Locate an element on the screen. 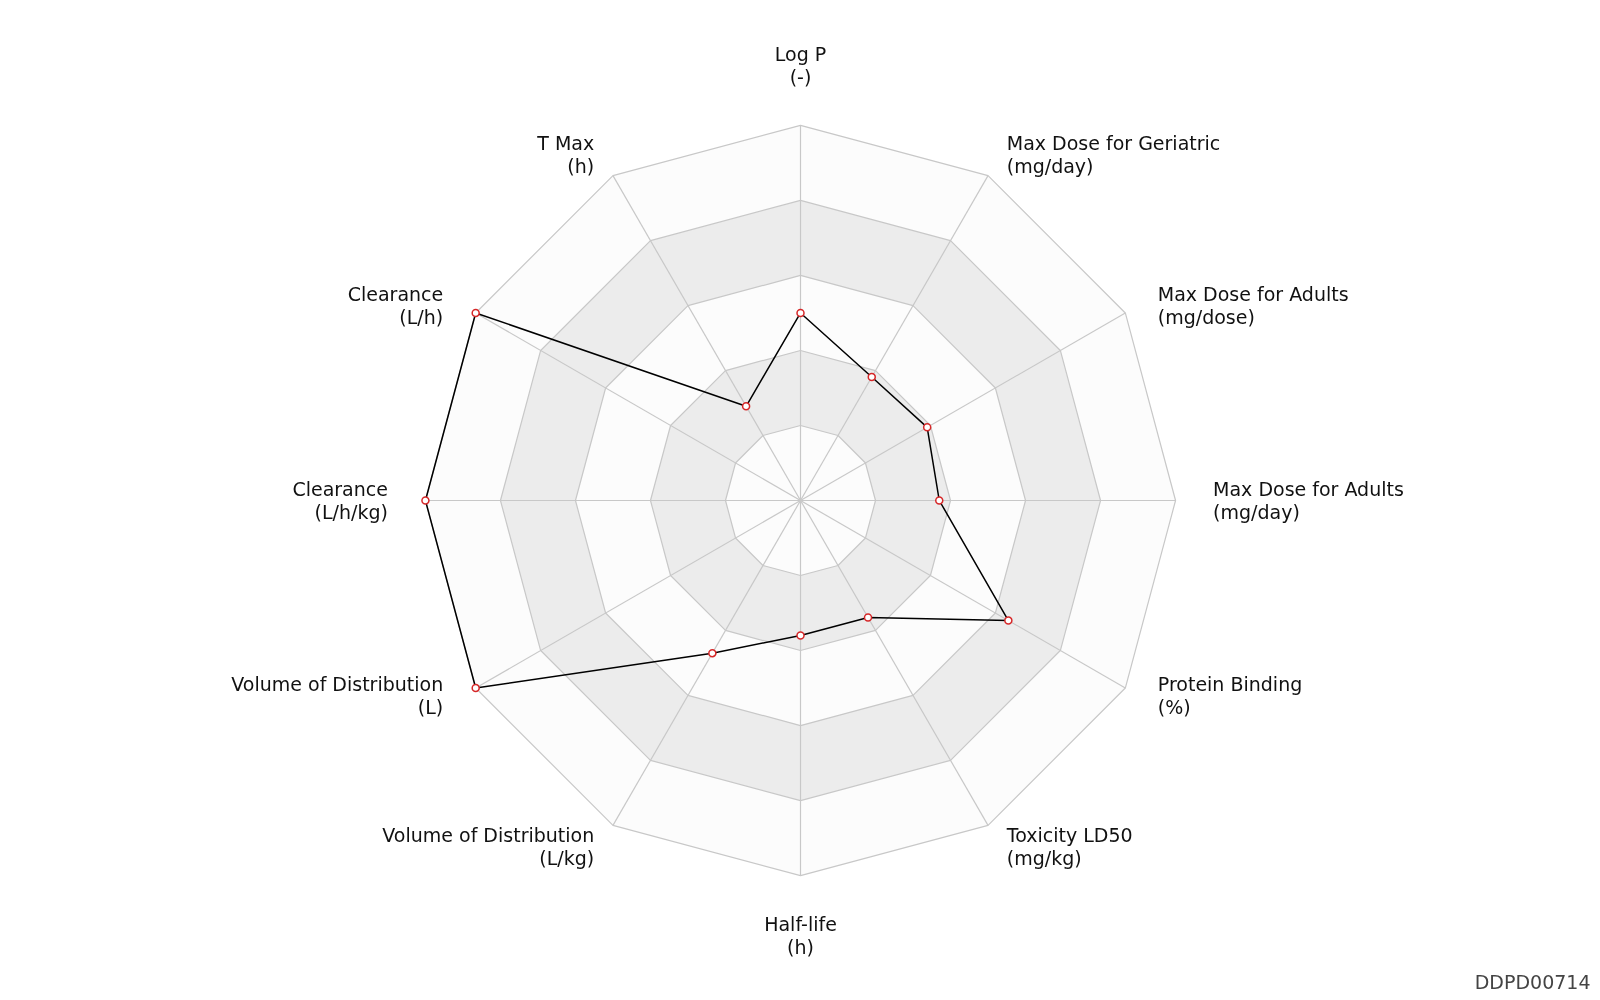 Image resolution: width=1600 pixels, height=1000 pixels. spoke-label: Toxicity LD50 (mg/kg) is located at coordinates (1069, 847).